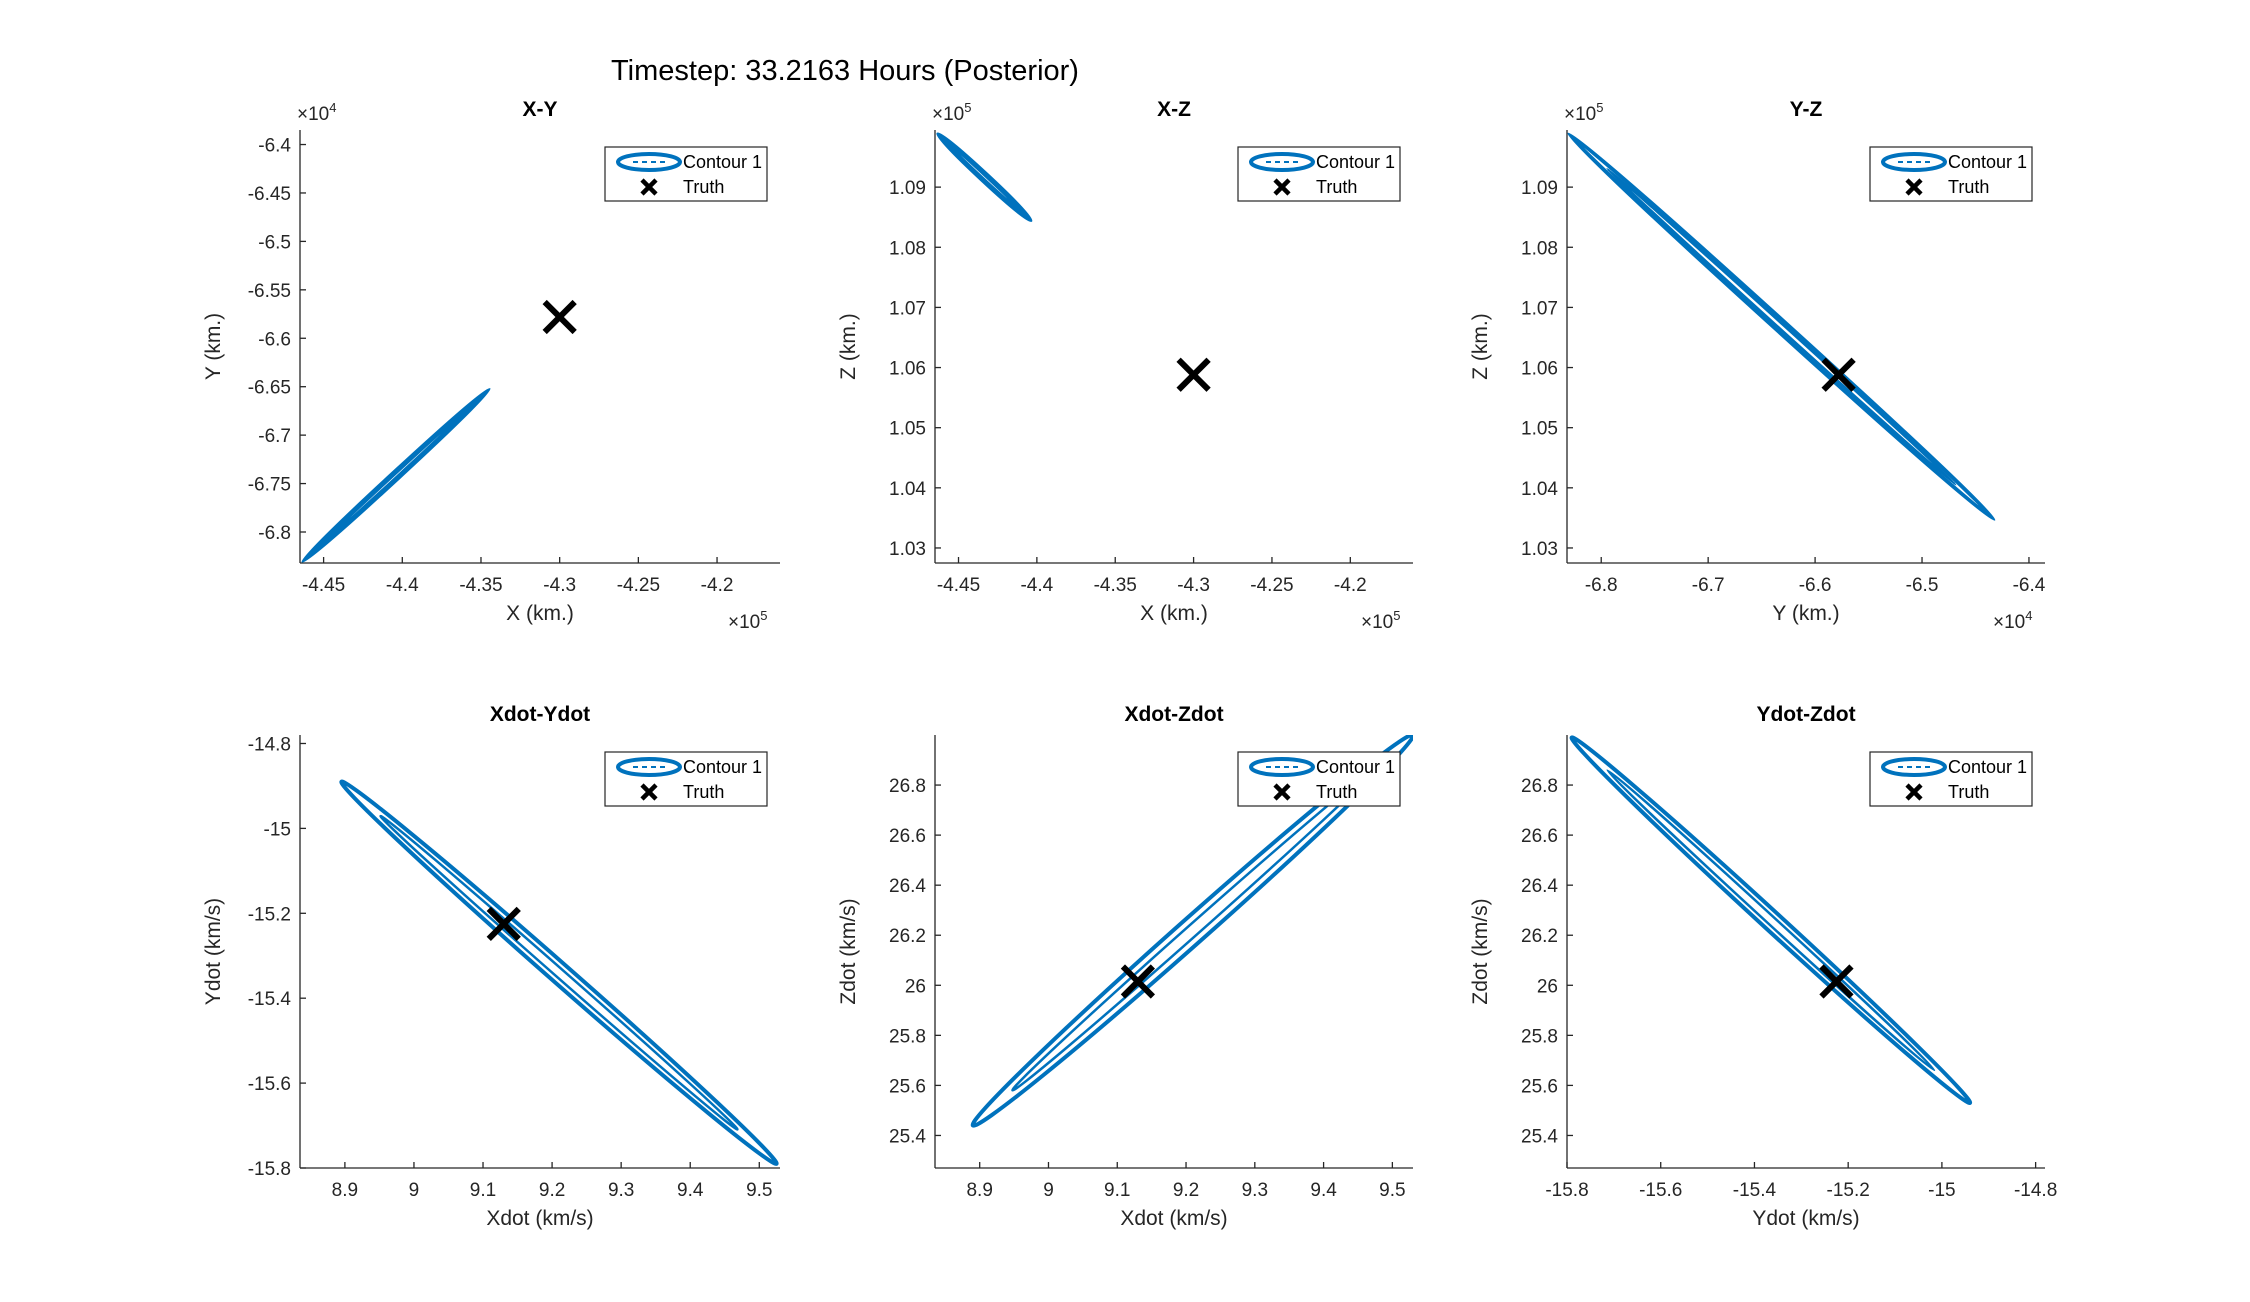 Image resolution: width=2250 pixels, height=1302 pixels. Describe the element at coordinates (1115, 585) in the screenshot. I see `x-tick-label: -4.35` at that location.